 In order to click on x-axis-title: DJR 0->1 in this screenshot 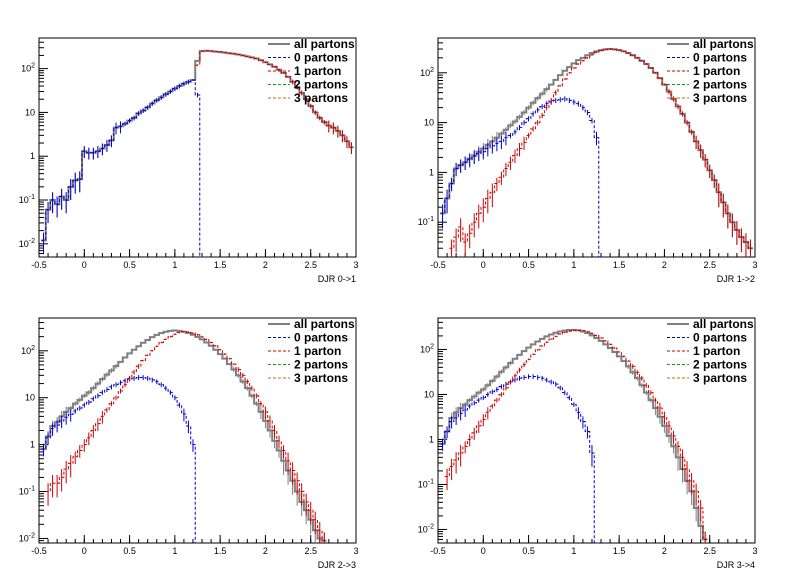, I will do `click(337, 279)`.